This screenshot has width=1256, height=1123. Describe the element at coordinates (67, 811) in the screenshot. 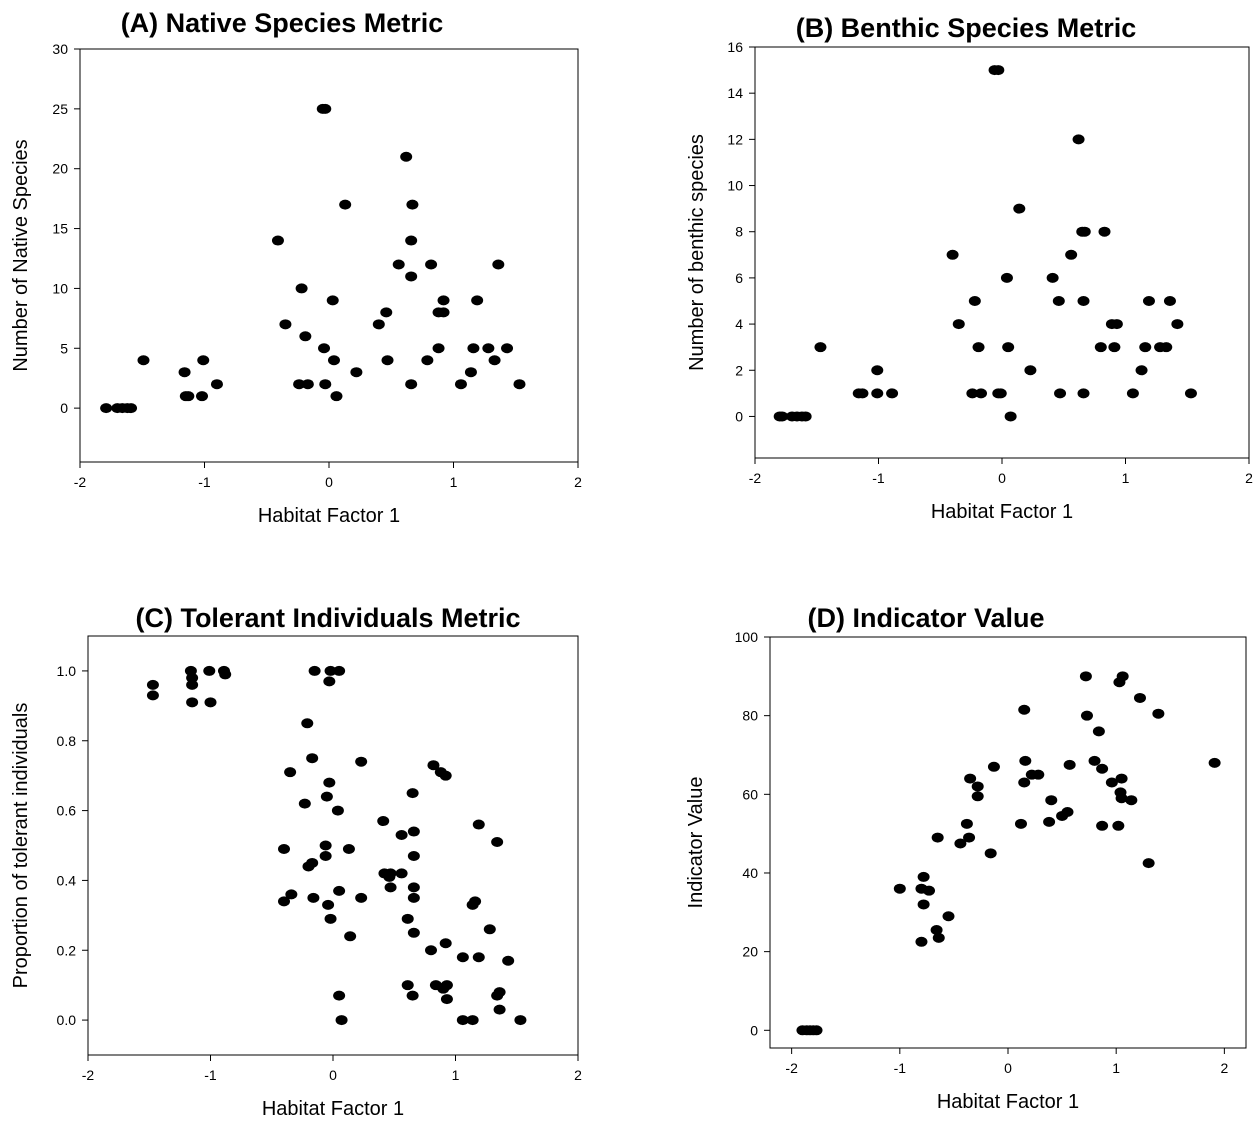

I see `y-tick-label: 0.6` at that location.